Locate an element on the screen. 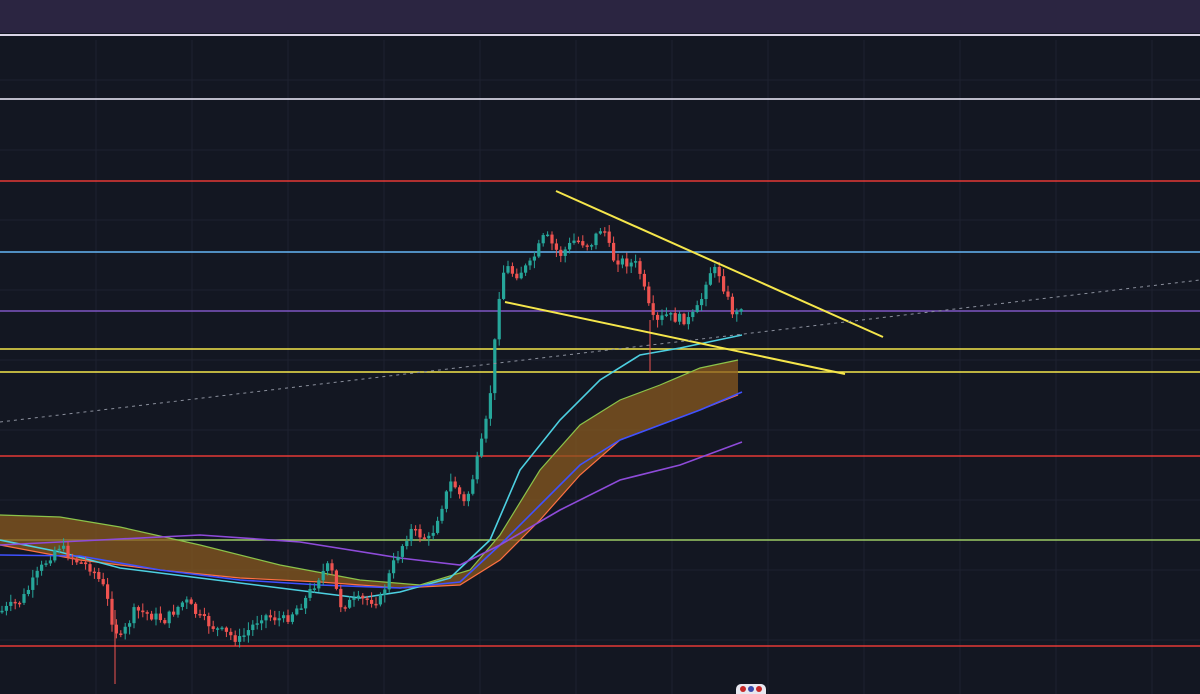 Image resolution: width=1200 pixels, height=694 pixels. wedge-trendline is located at coordinates (675, 338).